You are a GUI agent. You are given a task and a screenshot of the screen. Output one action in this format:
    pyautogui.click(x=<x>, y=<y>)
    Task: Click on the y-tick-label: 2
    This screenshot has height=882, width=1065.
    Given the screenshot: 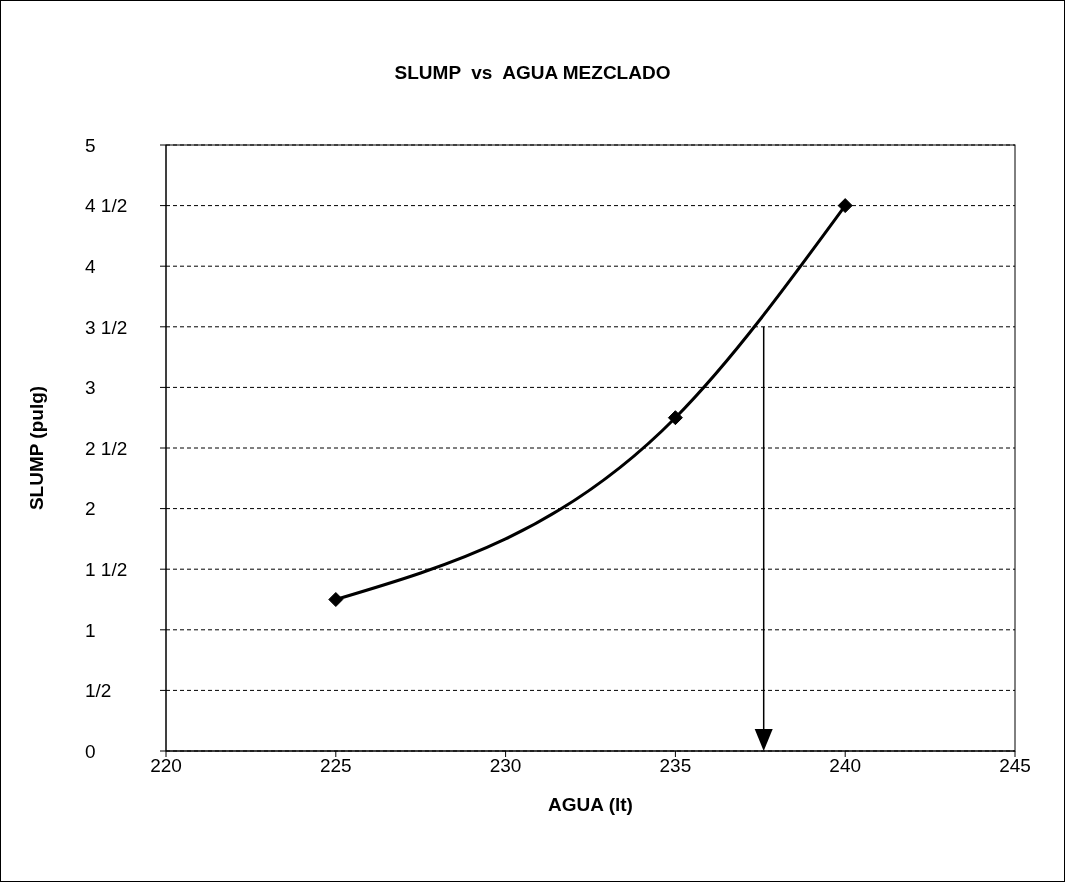 What is the action you would take?
    pyautogui.click(x=90, y=509)
    